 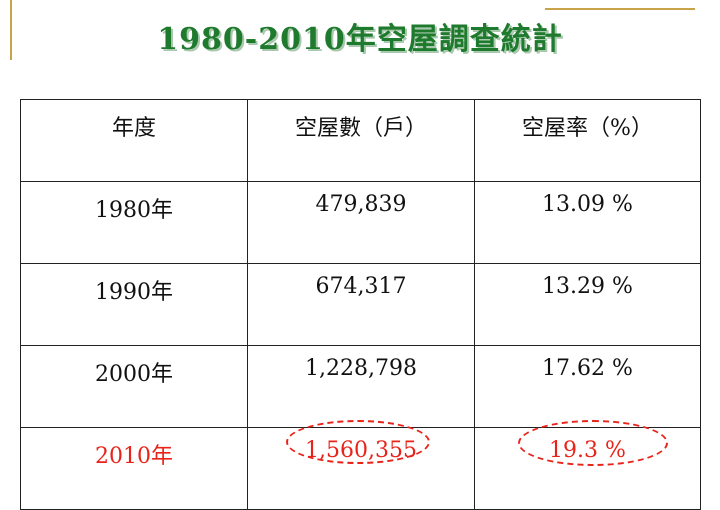 I want to click on year-cell: 2010年, so click(x=134, y=468).